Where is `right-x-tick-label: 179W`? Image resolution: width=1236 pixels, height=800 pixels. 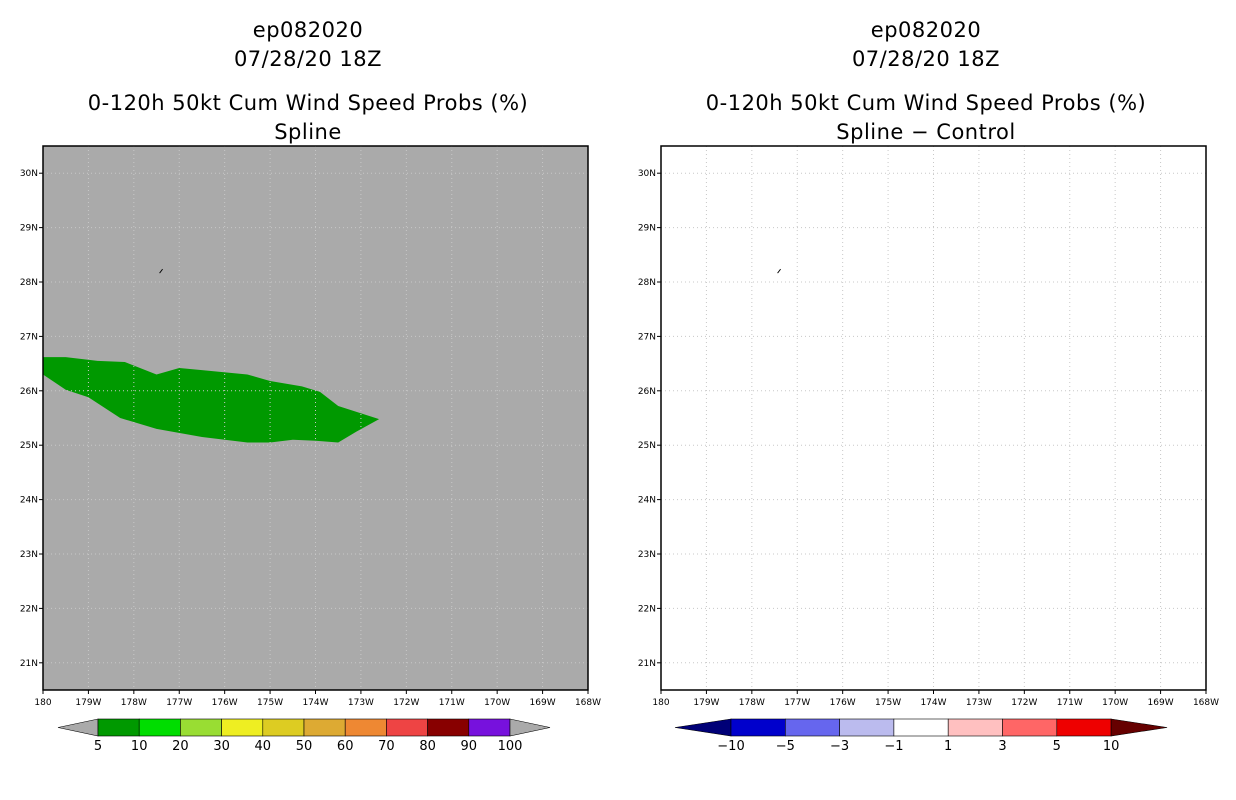
right-x-tick-label: 179W is located at coordinates (706, 703).